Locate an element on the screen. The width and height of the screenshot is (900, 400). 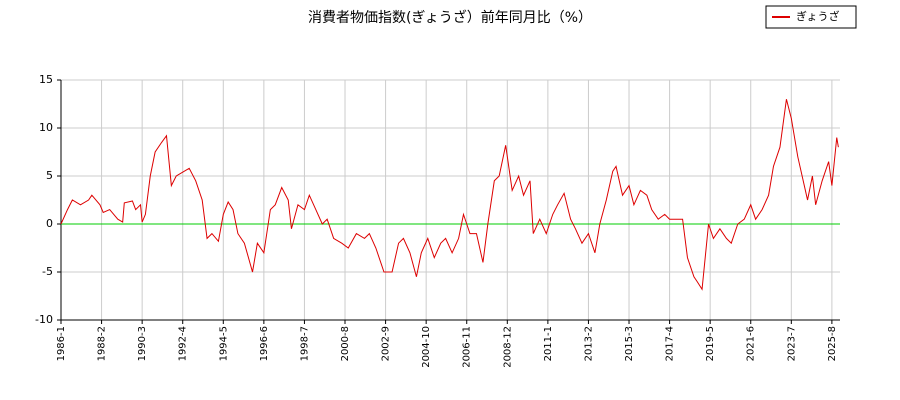
x-tick-label: 1998-7 is located at coordinates (304, 343).